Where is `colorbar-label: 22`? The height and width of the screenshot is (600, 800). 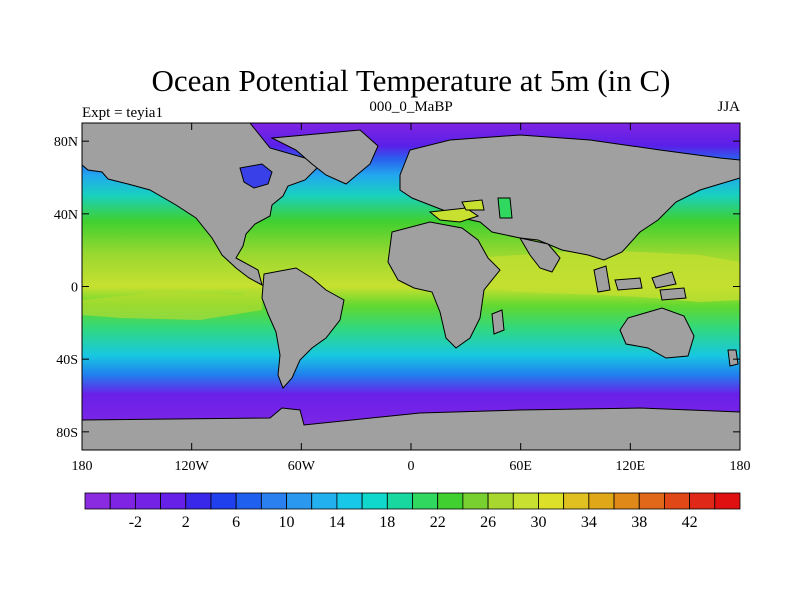
colorbar-label: 22 is located at coordinates (438, 522).